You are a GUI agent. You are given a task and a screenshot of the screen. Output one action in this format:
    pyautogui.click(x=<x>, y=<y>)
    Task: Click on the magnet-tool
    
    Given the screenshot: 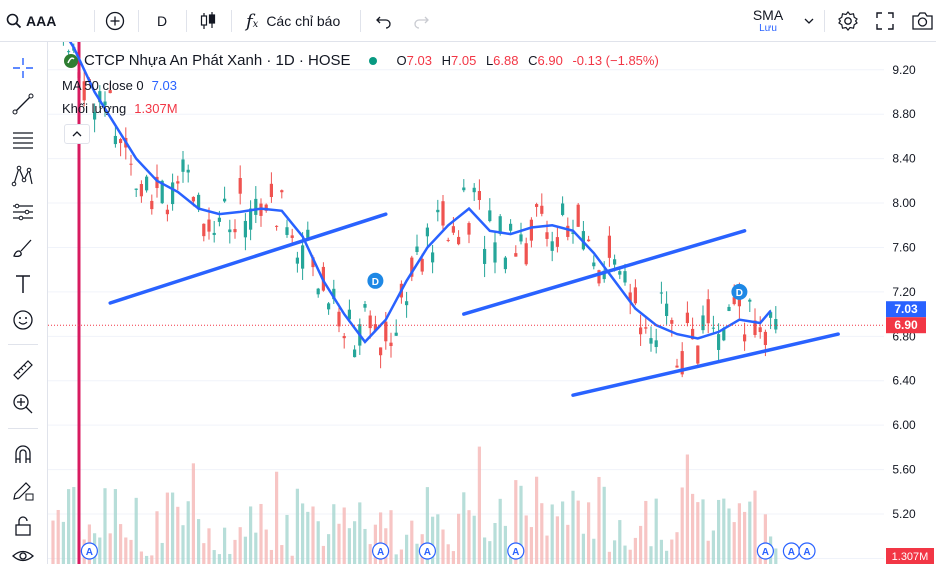 What is the action you would take?
    pyautogui.click(x=23, y=454)
    